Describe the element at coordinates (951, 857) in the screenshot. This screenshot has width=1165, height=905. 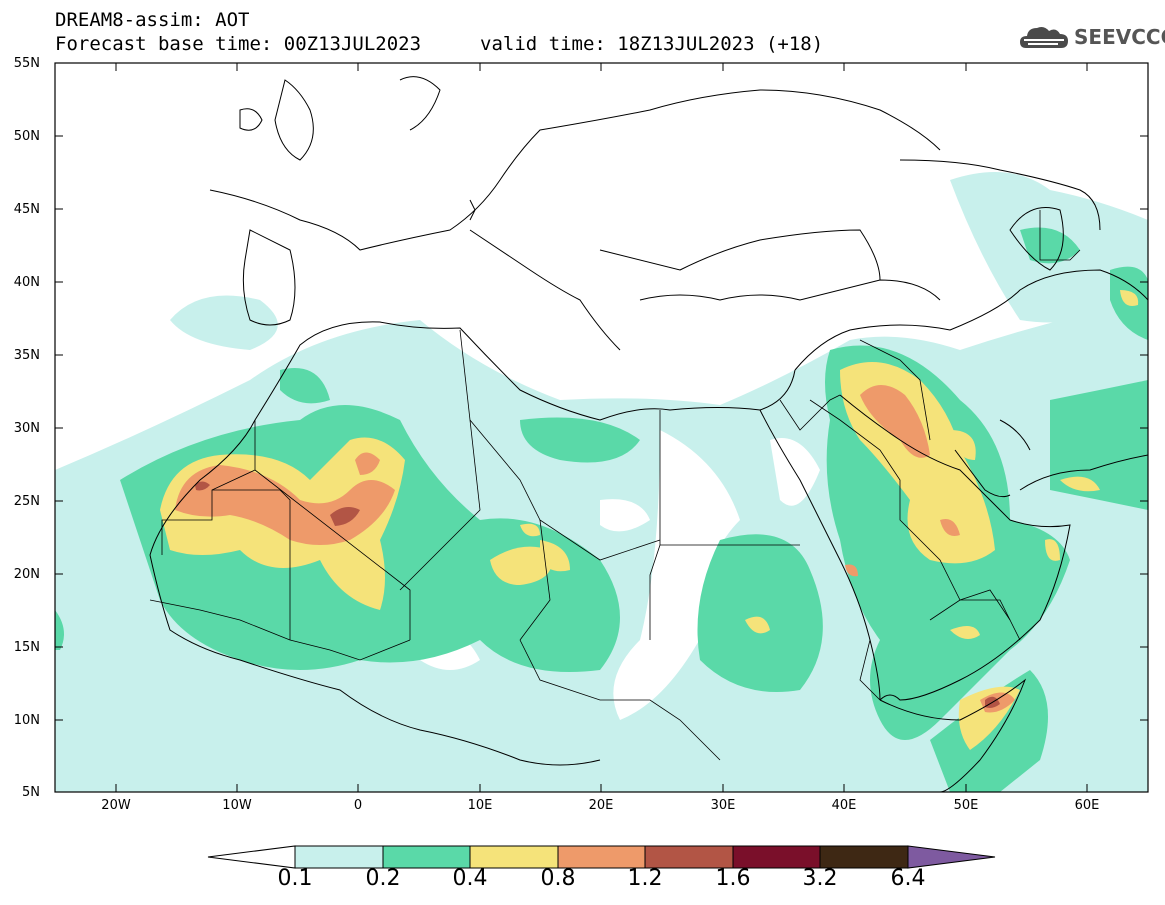
I see `colorbar-high-arrow` at that location.